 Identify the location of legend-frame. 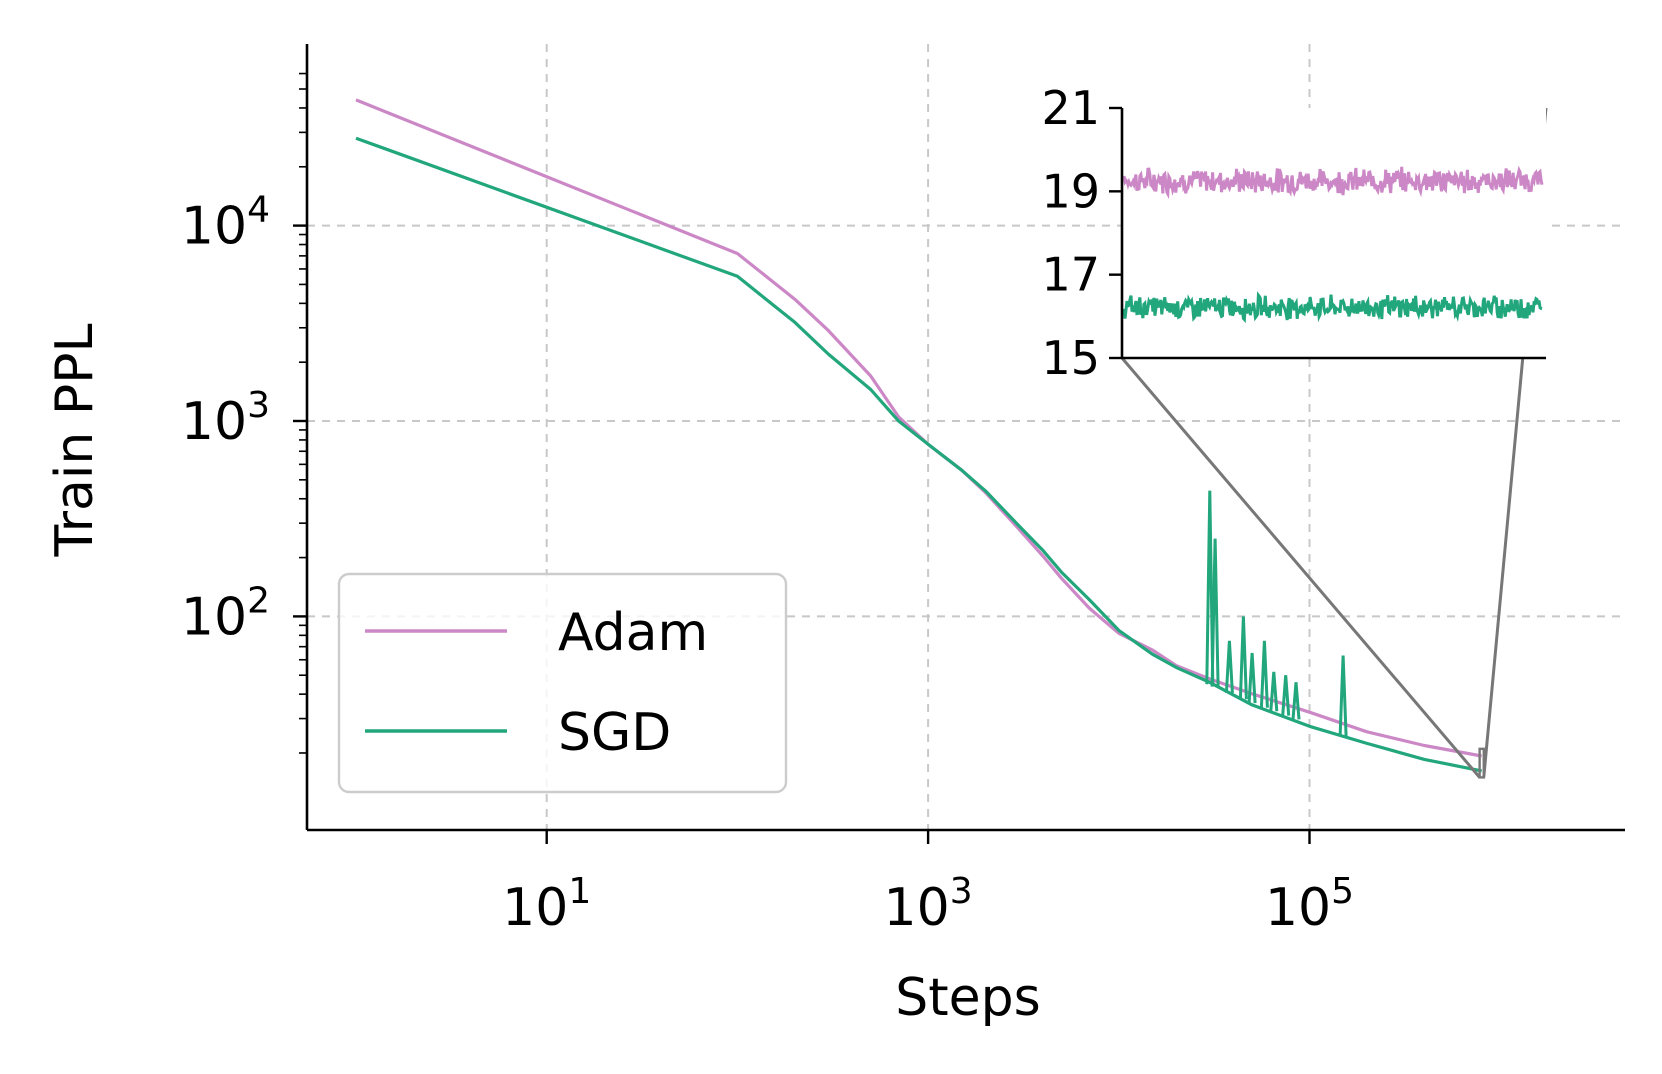
(562, 683).